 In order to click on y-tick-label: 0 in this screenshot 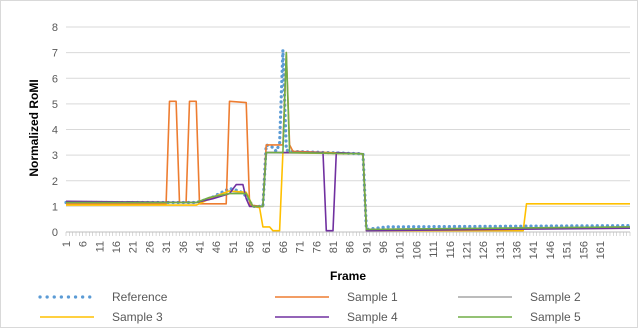, I will do `click(55, 233)`.